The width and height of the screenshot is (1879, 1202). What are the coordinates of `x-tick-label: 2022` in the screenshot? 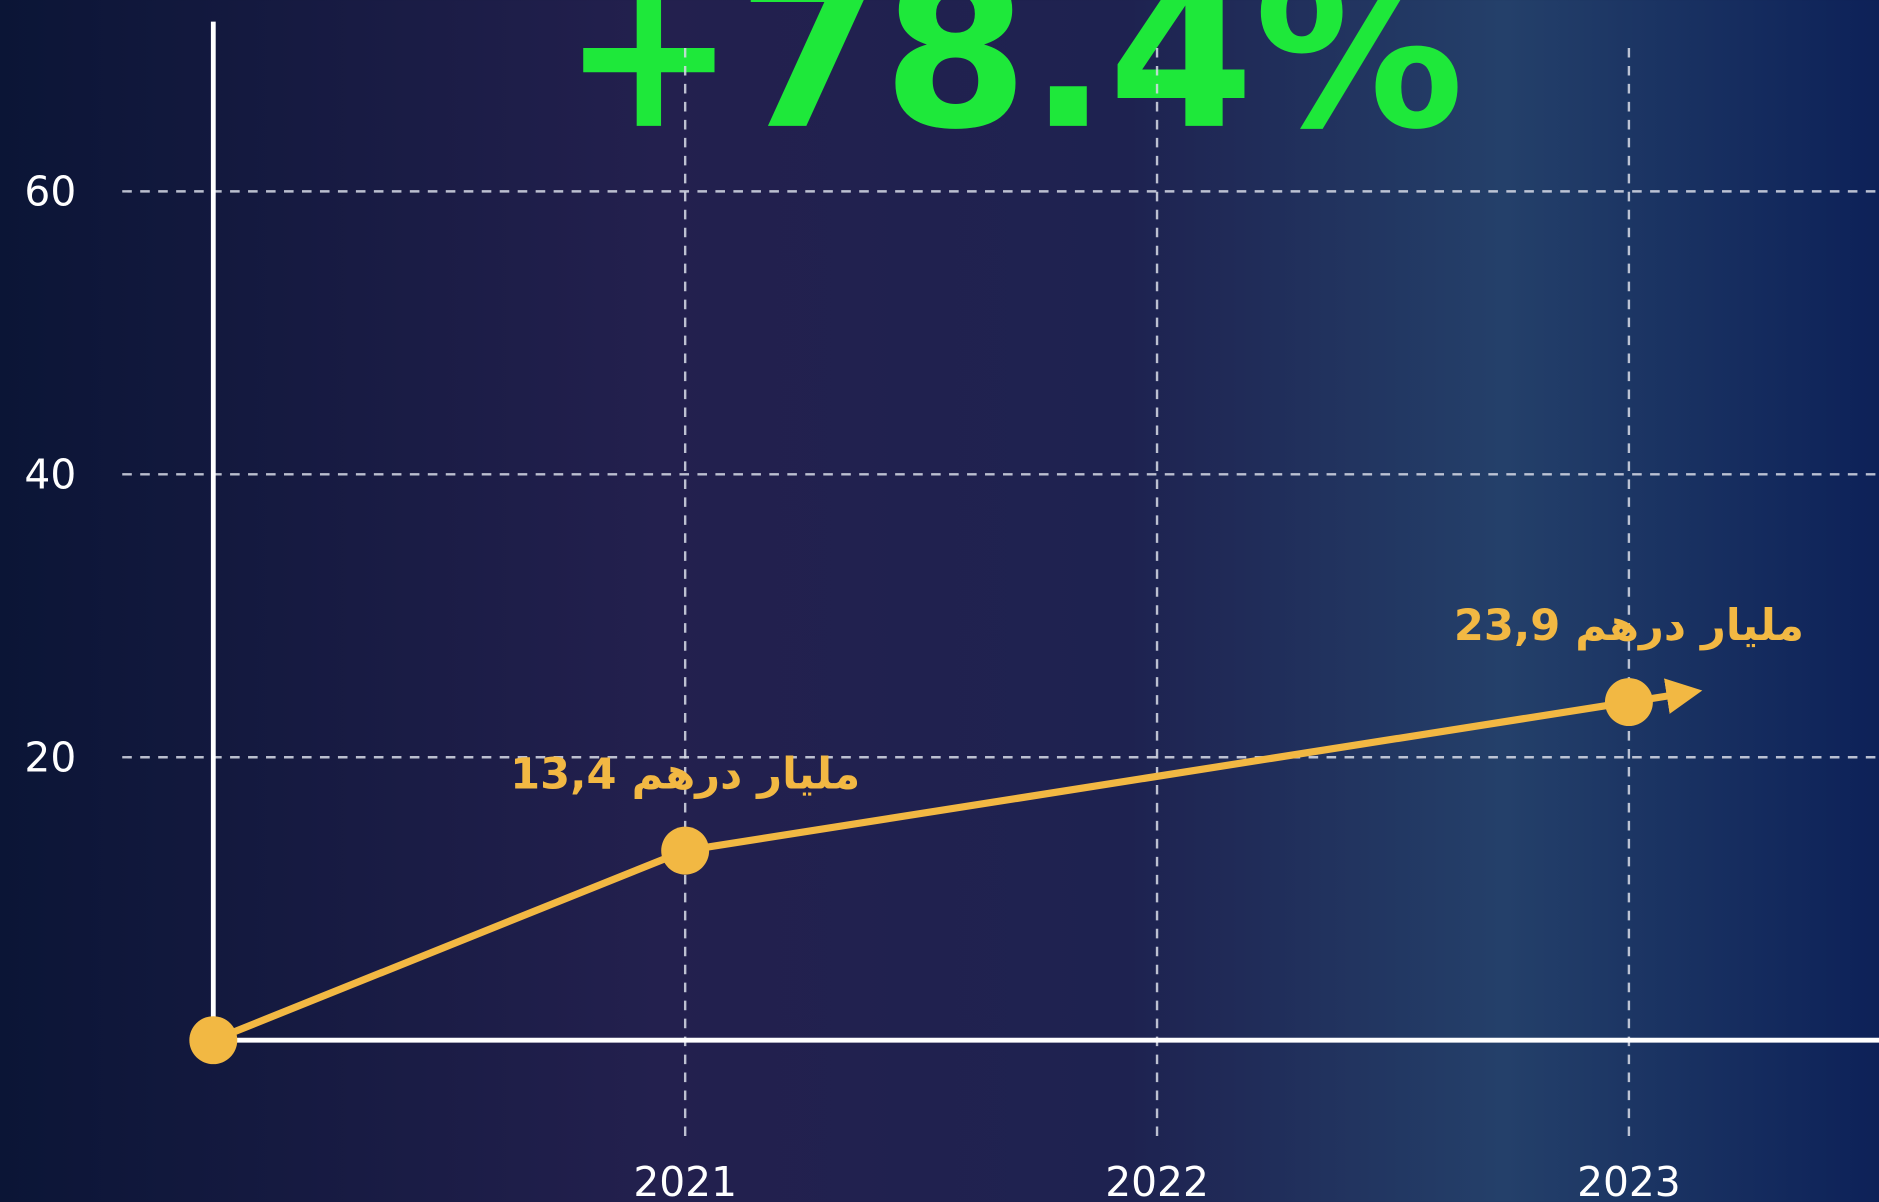 It's located at (1157, 1180).